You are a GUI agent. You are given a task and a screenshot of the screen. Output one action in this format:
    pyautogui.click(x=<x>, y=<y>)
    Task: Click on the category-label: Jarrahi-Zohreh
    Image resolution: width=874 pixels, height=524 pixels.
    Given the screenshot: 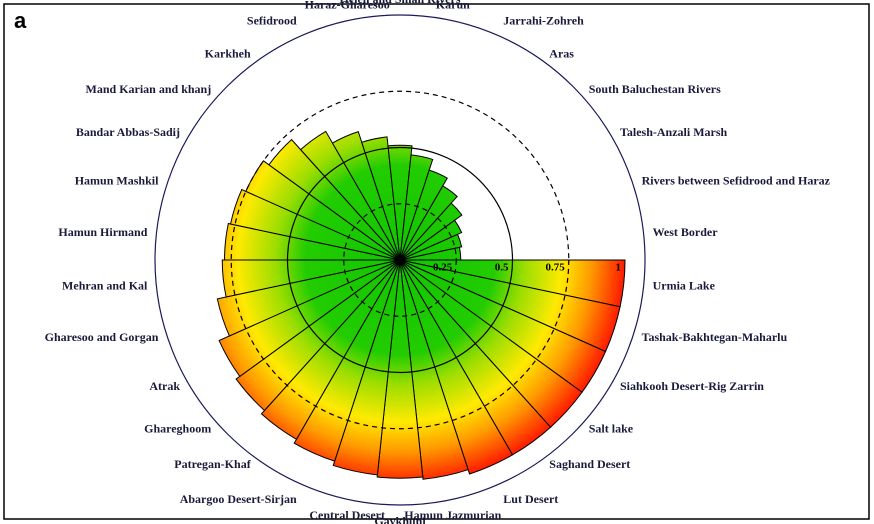 What is the action you would take?
    pyautogui.click(x=543, y=21)
    